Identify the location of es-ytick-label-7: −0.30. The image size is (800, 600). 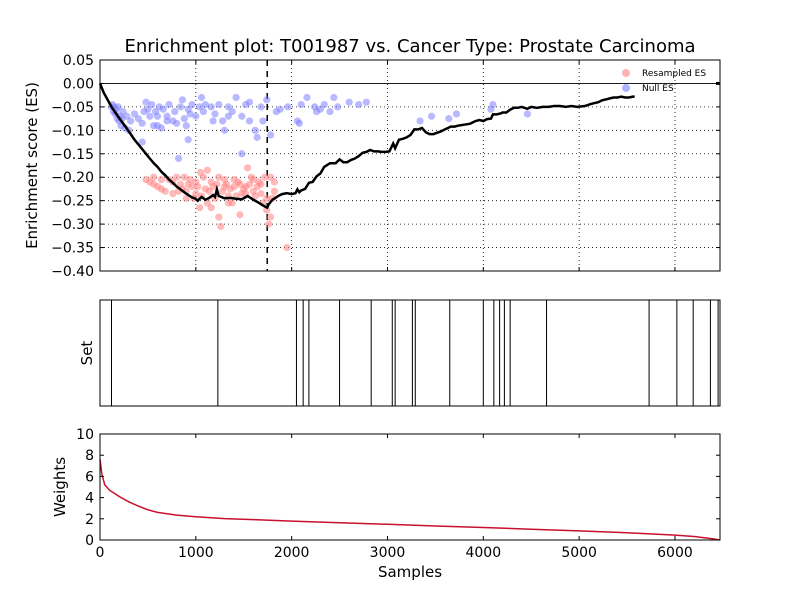
(72, 225).